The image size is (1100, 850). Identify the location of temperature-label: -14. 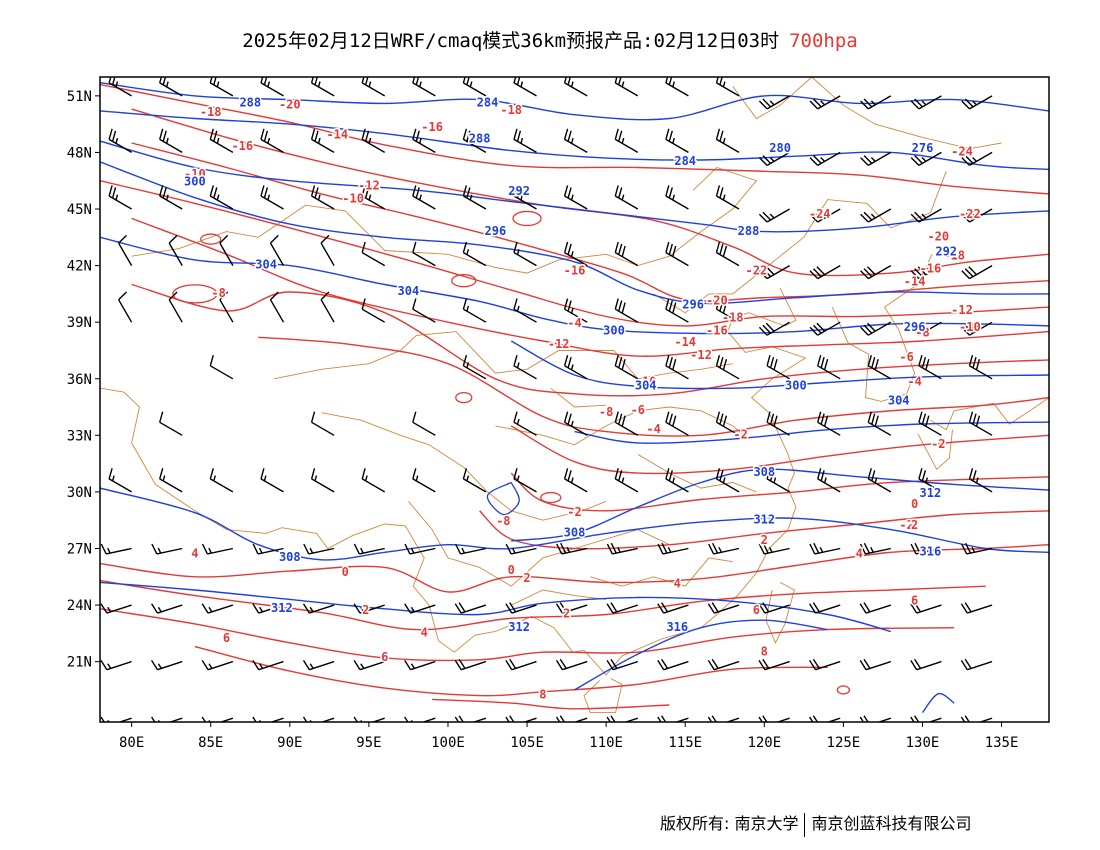
(685, 342).